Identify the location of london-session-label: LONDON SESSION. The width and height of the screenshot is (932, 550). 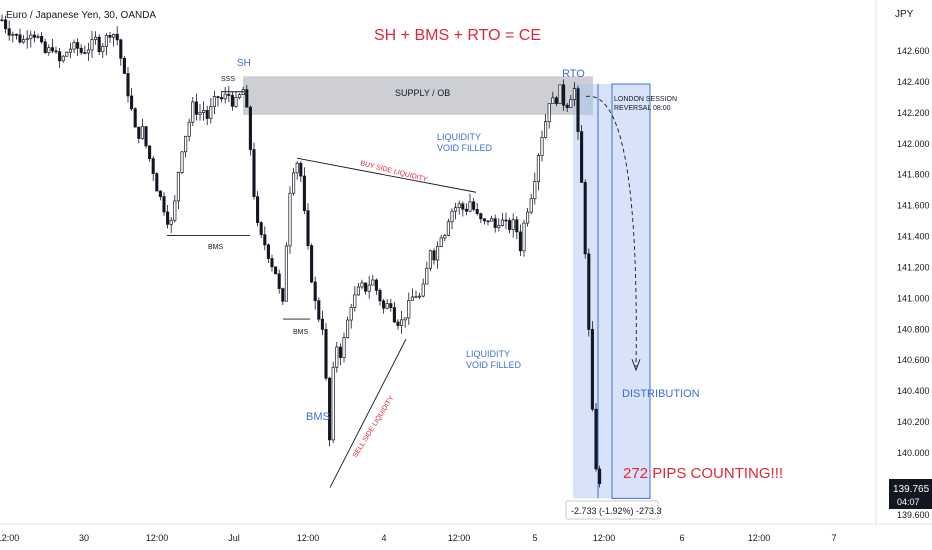
(645, 99).